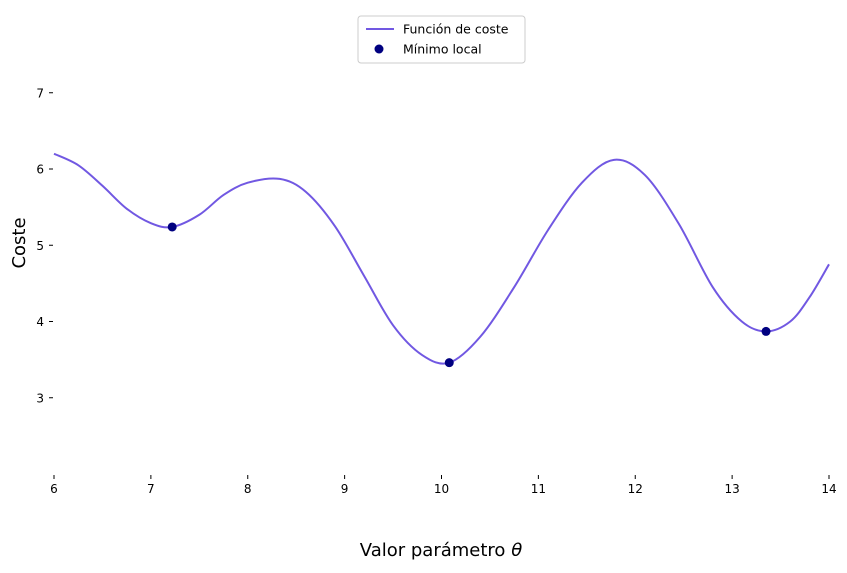  I want to click on x-axis-label: Valor parámetro θ, so click(441, 550).